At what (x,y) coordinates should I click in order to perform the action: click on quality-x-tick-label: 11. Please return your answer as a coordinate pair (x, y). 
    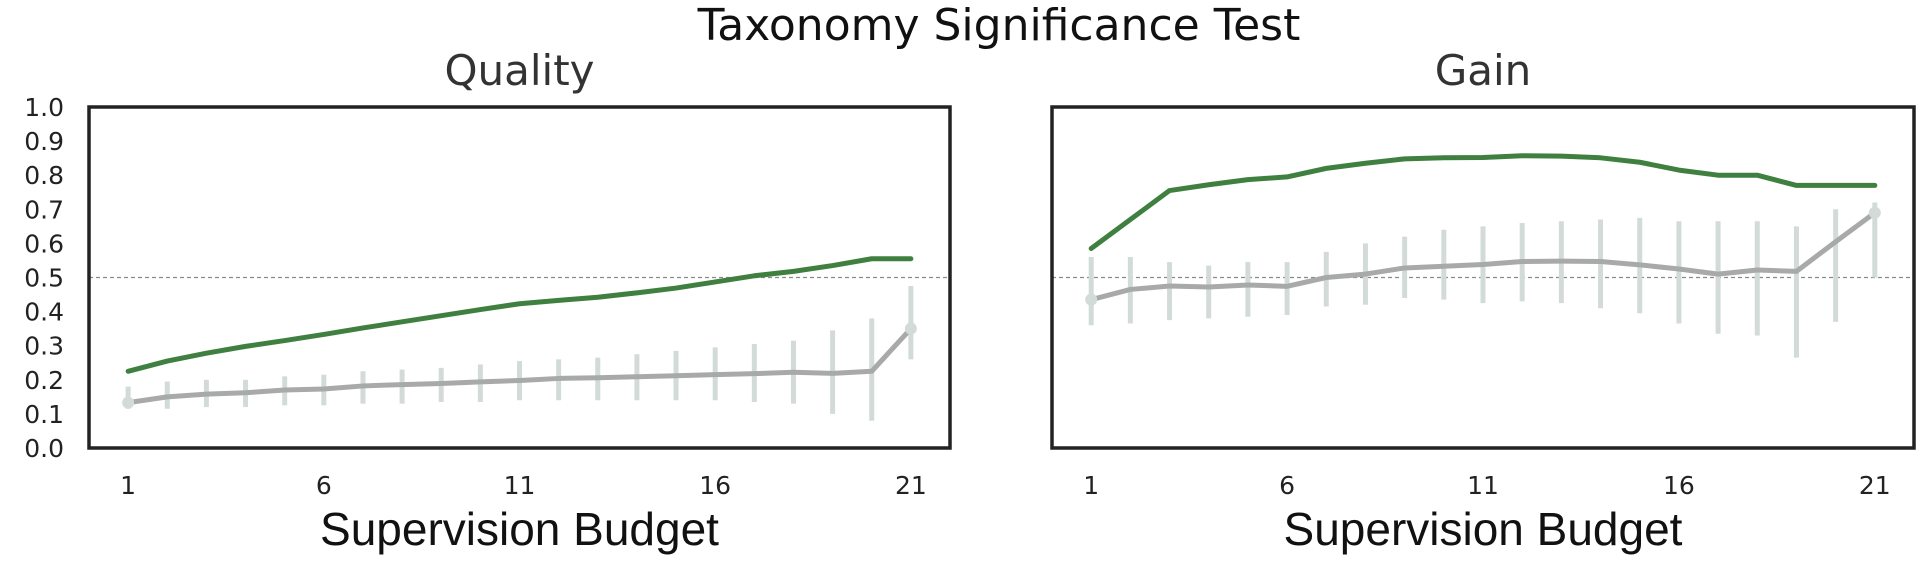
    Looking at the image, I should click on (520, 485).